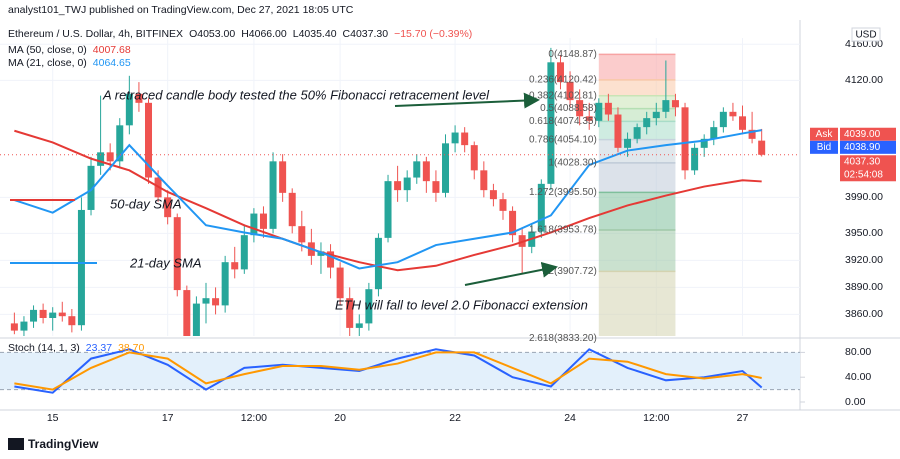 The width and height of the screenshot is (900, 459). What do you see at coordinates (165, 262) in the screenshot?
I see `annotation: 21-day SMA` at bounding box center [165, 262].